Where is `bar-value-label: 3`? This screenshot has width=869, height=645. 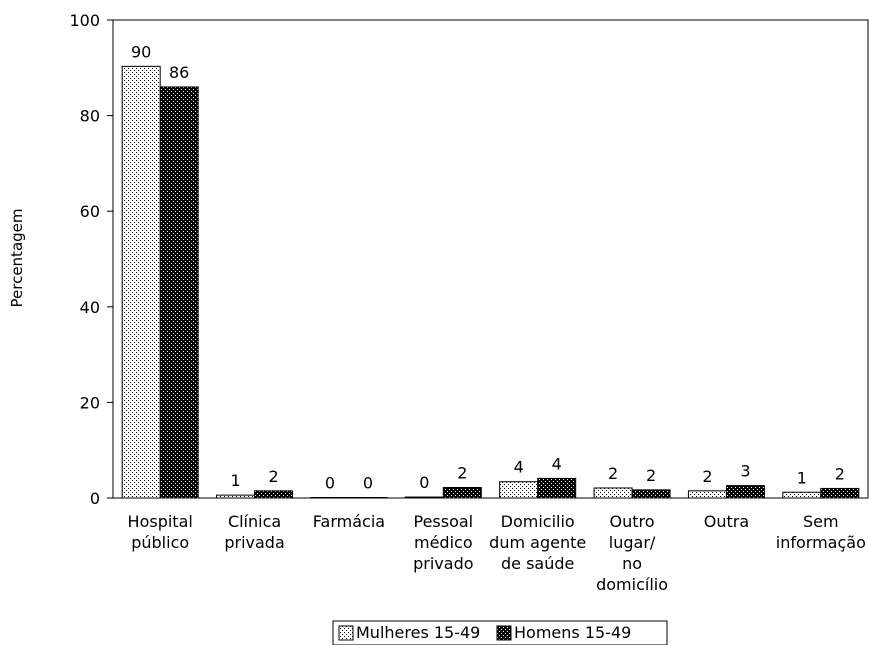 bar-value-label: 3 is located at coordinates (745, 471).